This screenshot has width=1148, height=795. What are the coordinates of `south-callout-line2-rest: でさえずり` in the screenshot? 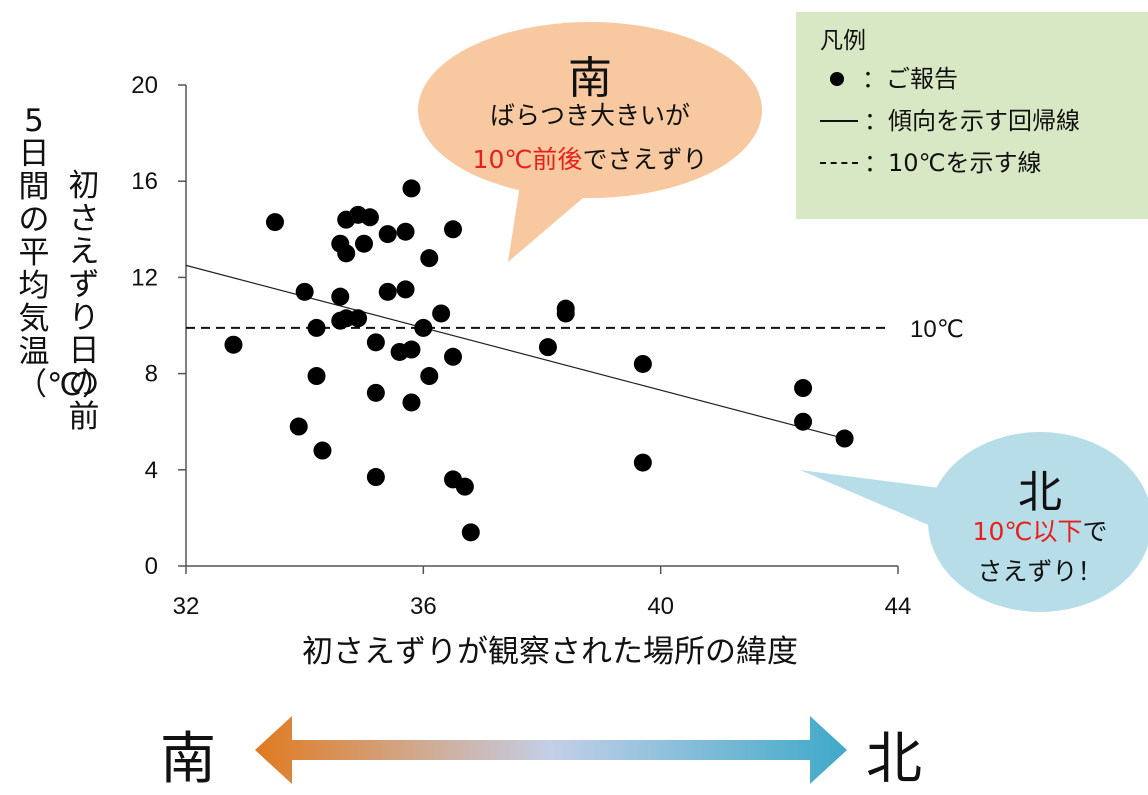 It's located at (645, 159).